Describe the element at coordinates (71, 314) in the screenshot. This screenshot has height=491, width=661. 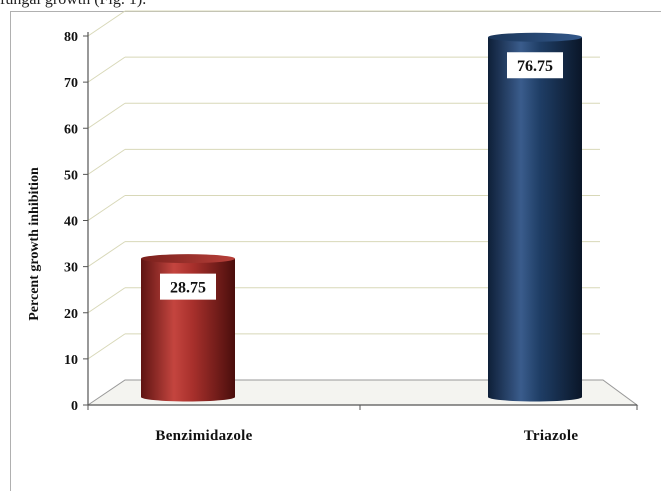
I see `y-tick-label: 20` at that location.